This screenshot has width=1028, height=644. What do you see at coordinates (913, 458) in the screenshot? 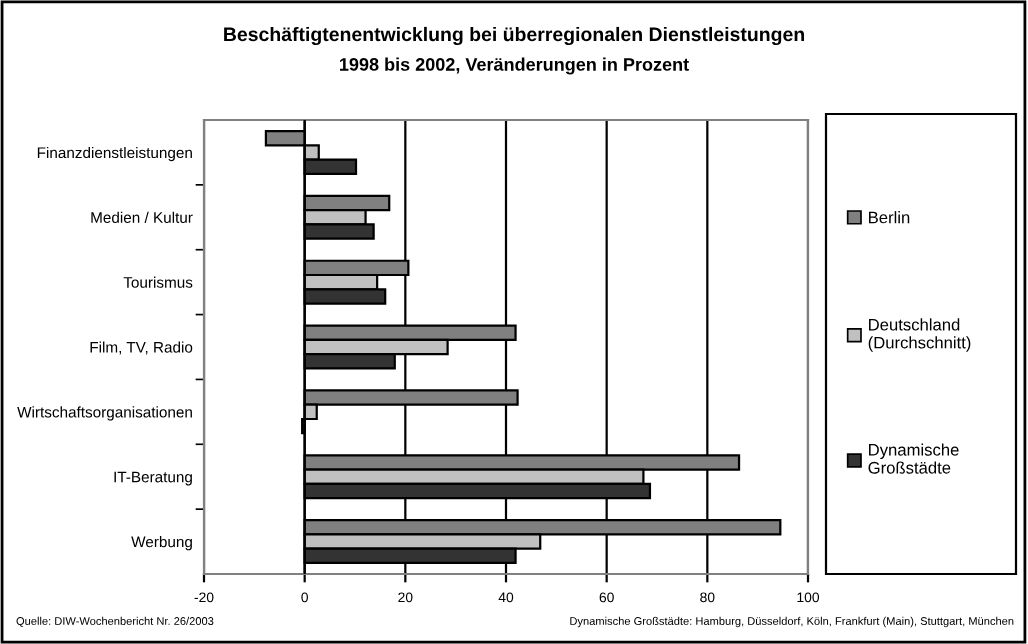
I see `legend-label: Dynamische Großstädte` at bounding box center [913, 458].